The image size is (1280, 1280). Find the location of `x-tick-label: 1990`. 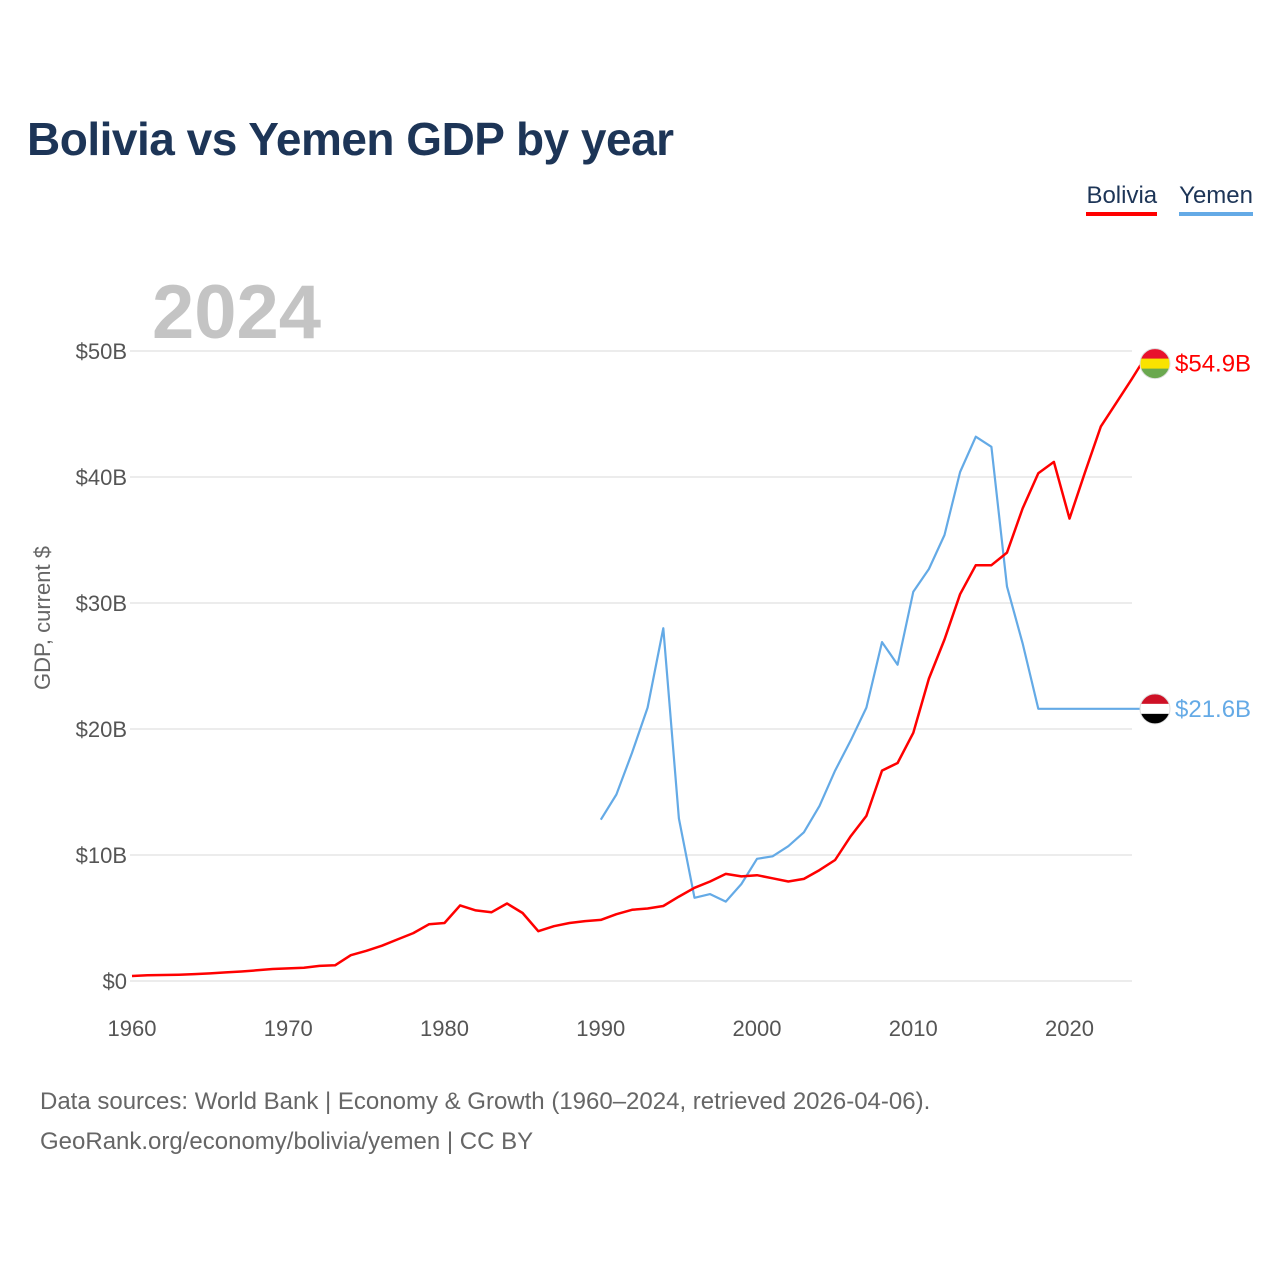

x-tick-label: 1990 is located at coordinates (600, 1028).